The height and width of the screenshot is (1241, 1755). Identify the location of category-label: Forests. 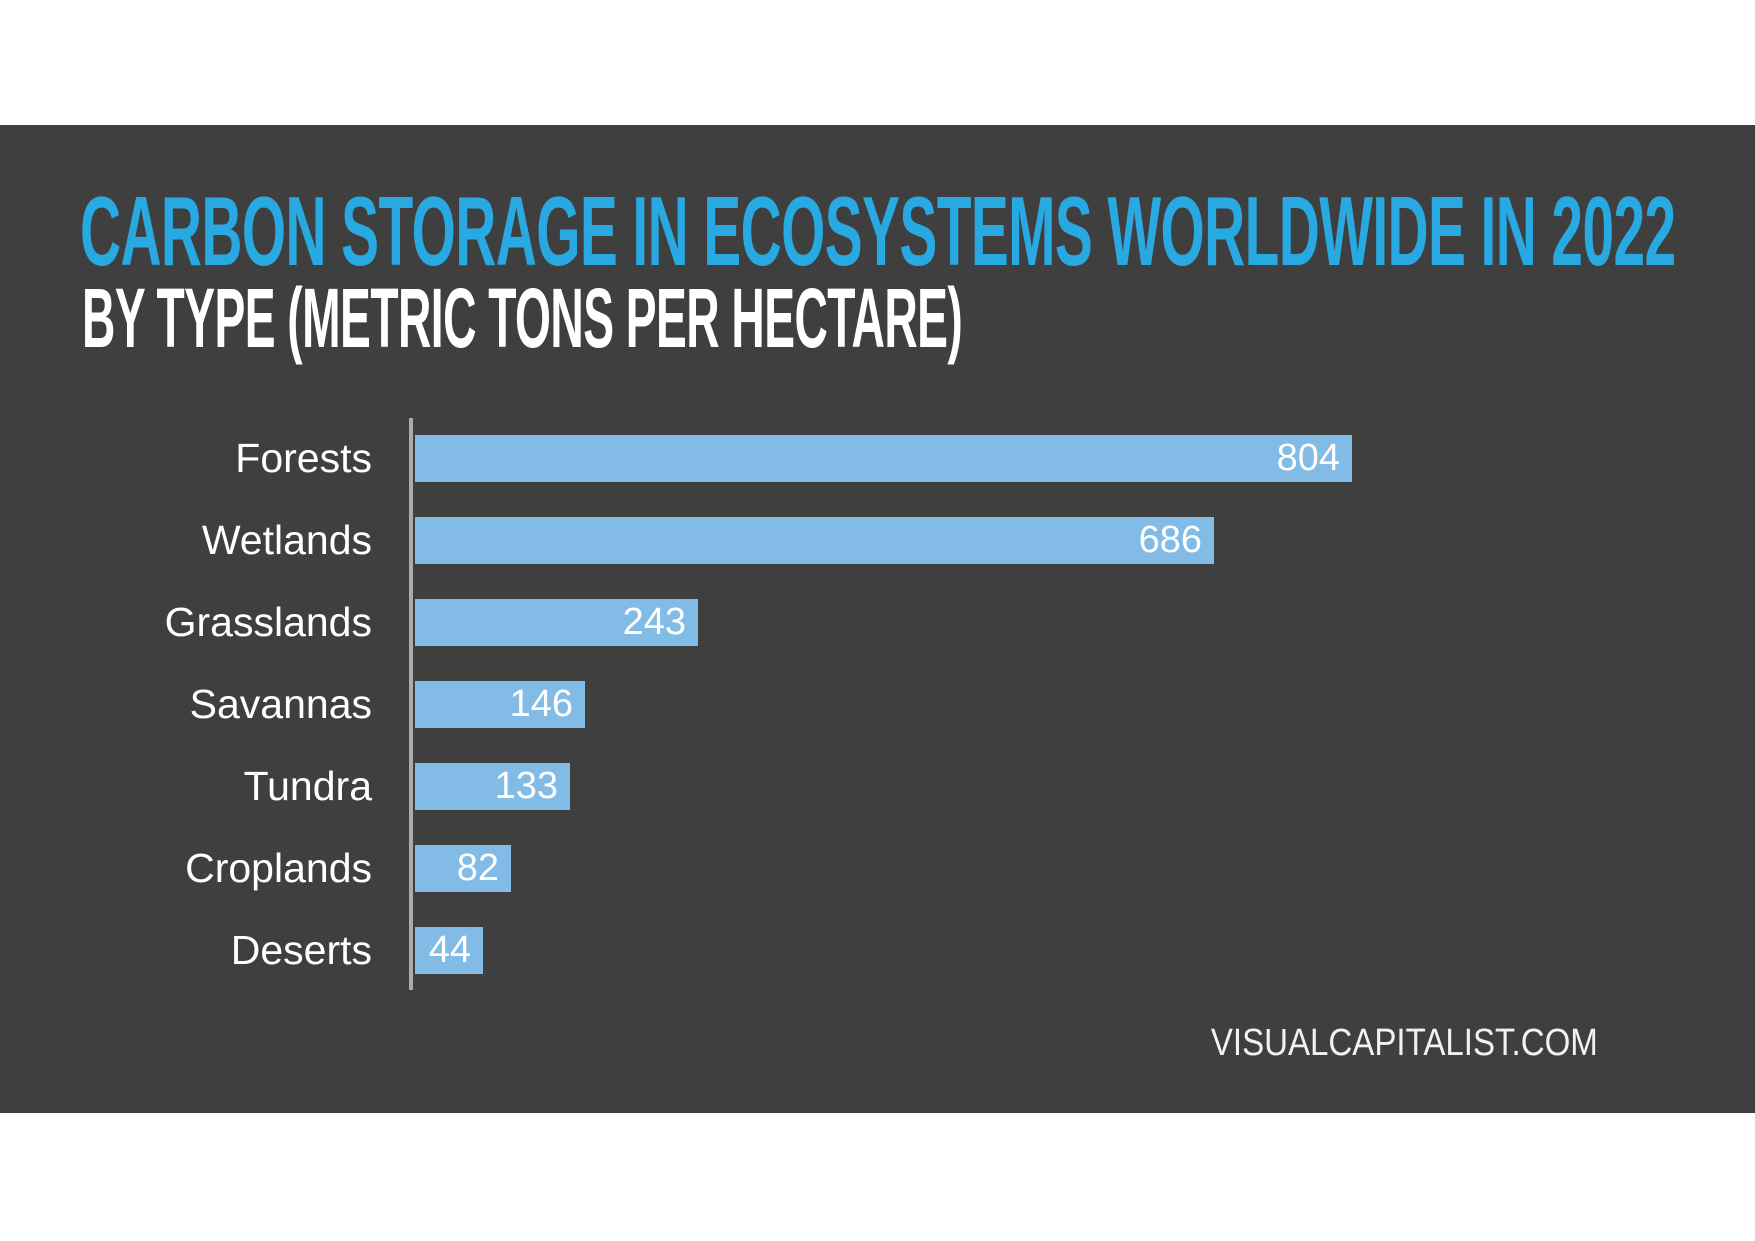
(303, 458).